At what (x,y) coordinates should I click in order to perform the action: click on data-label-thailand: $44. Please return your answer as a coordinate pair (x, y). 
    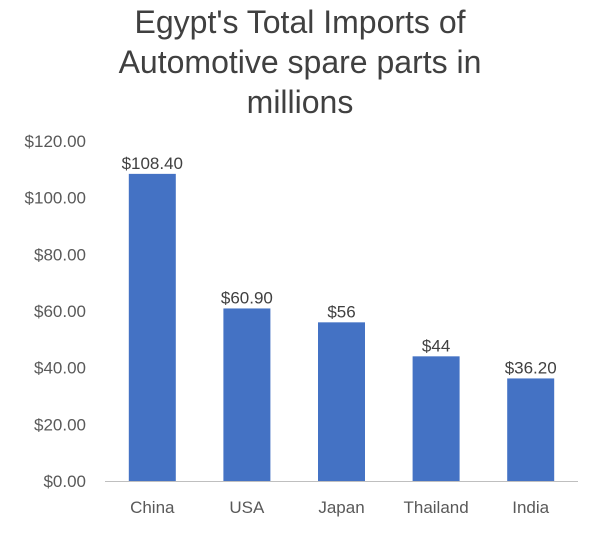
    Looking at the image, I should click on (436, 345).